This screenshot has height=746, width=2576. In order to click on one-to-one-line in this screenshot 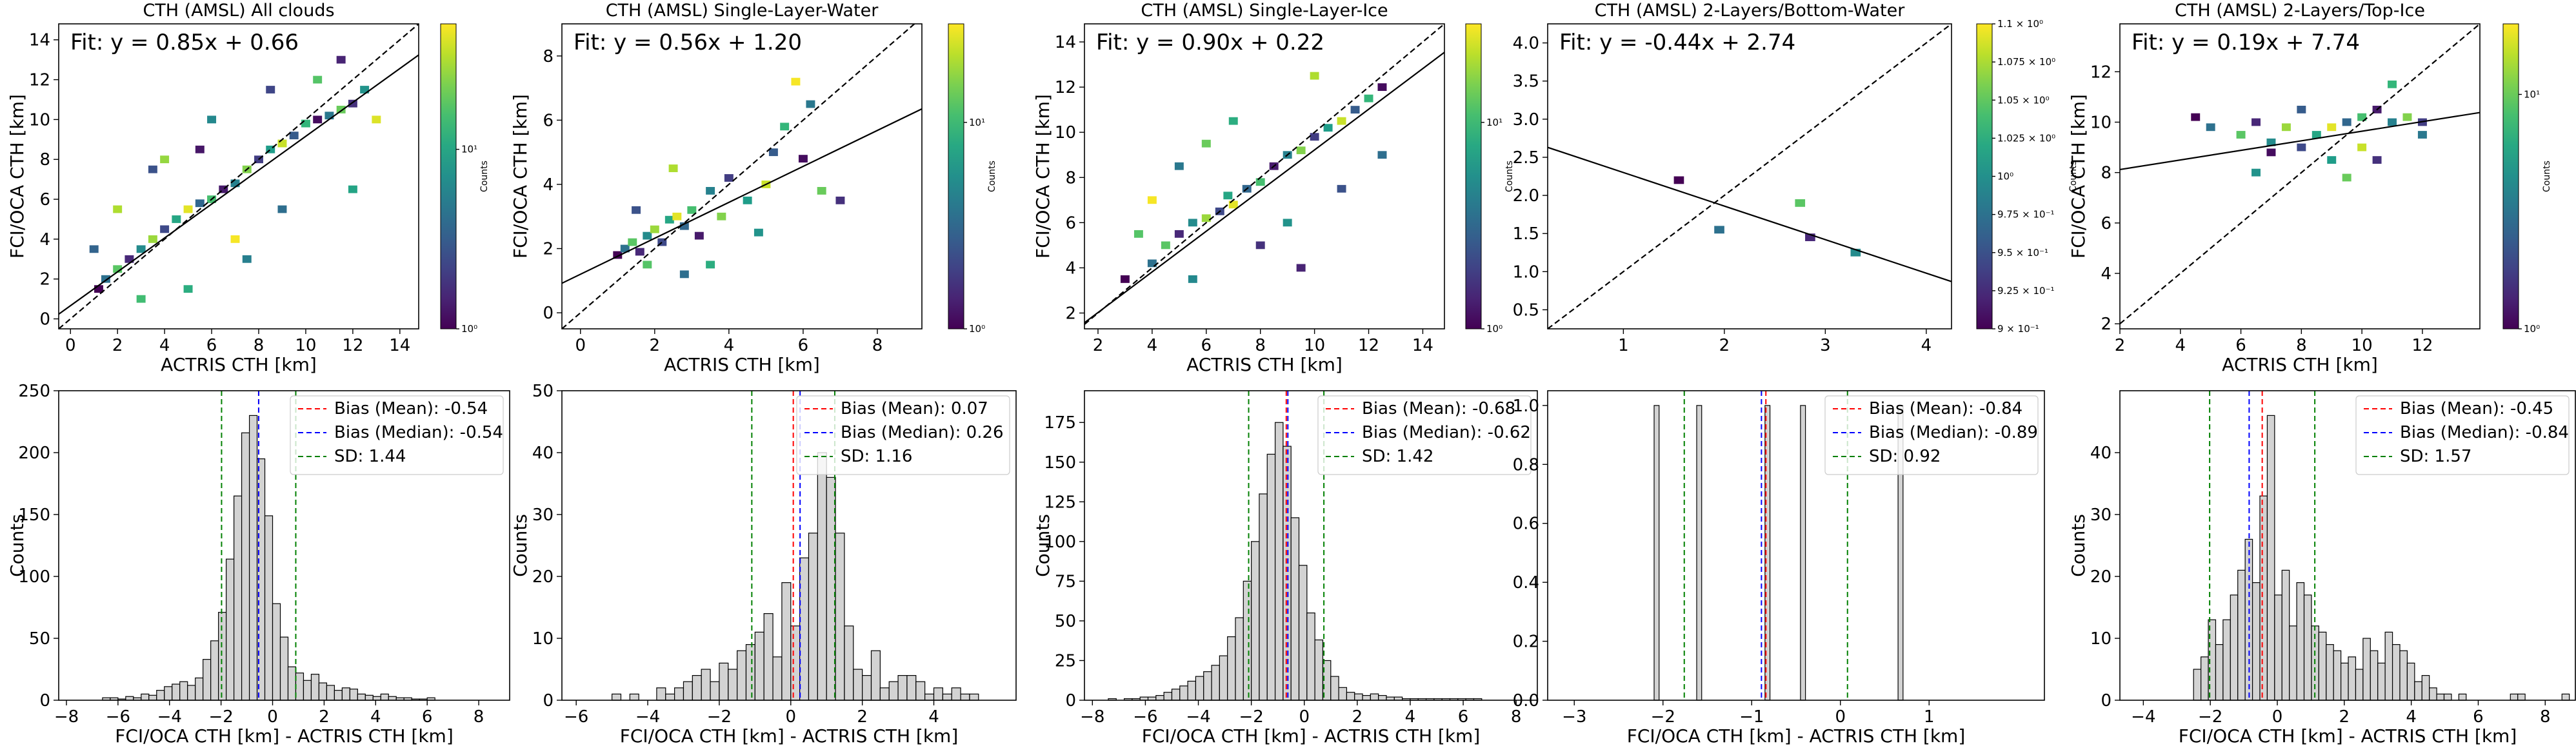, I will do `click(739, 176)`.